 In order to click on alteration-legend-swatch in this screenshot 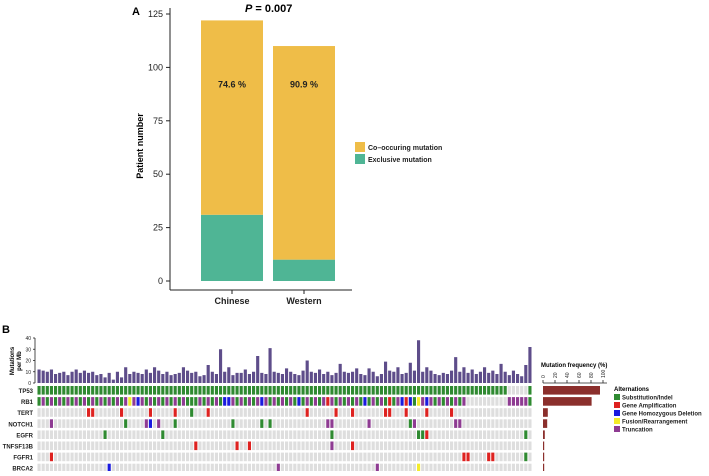, I will do `click(617, 413)`.